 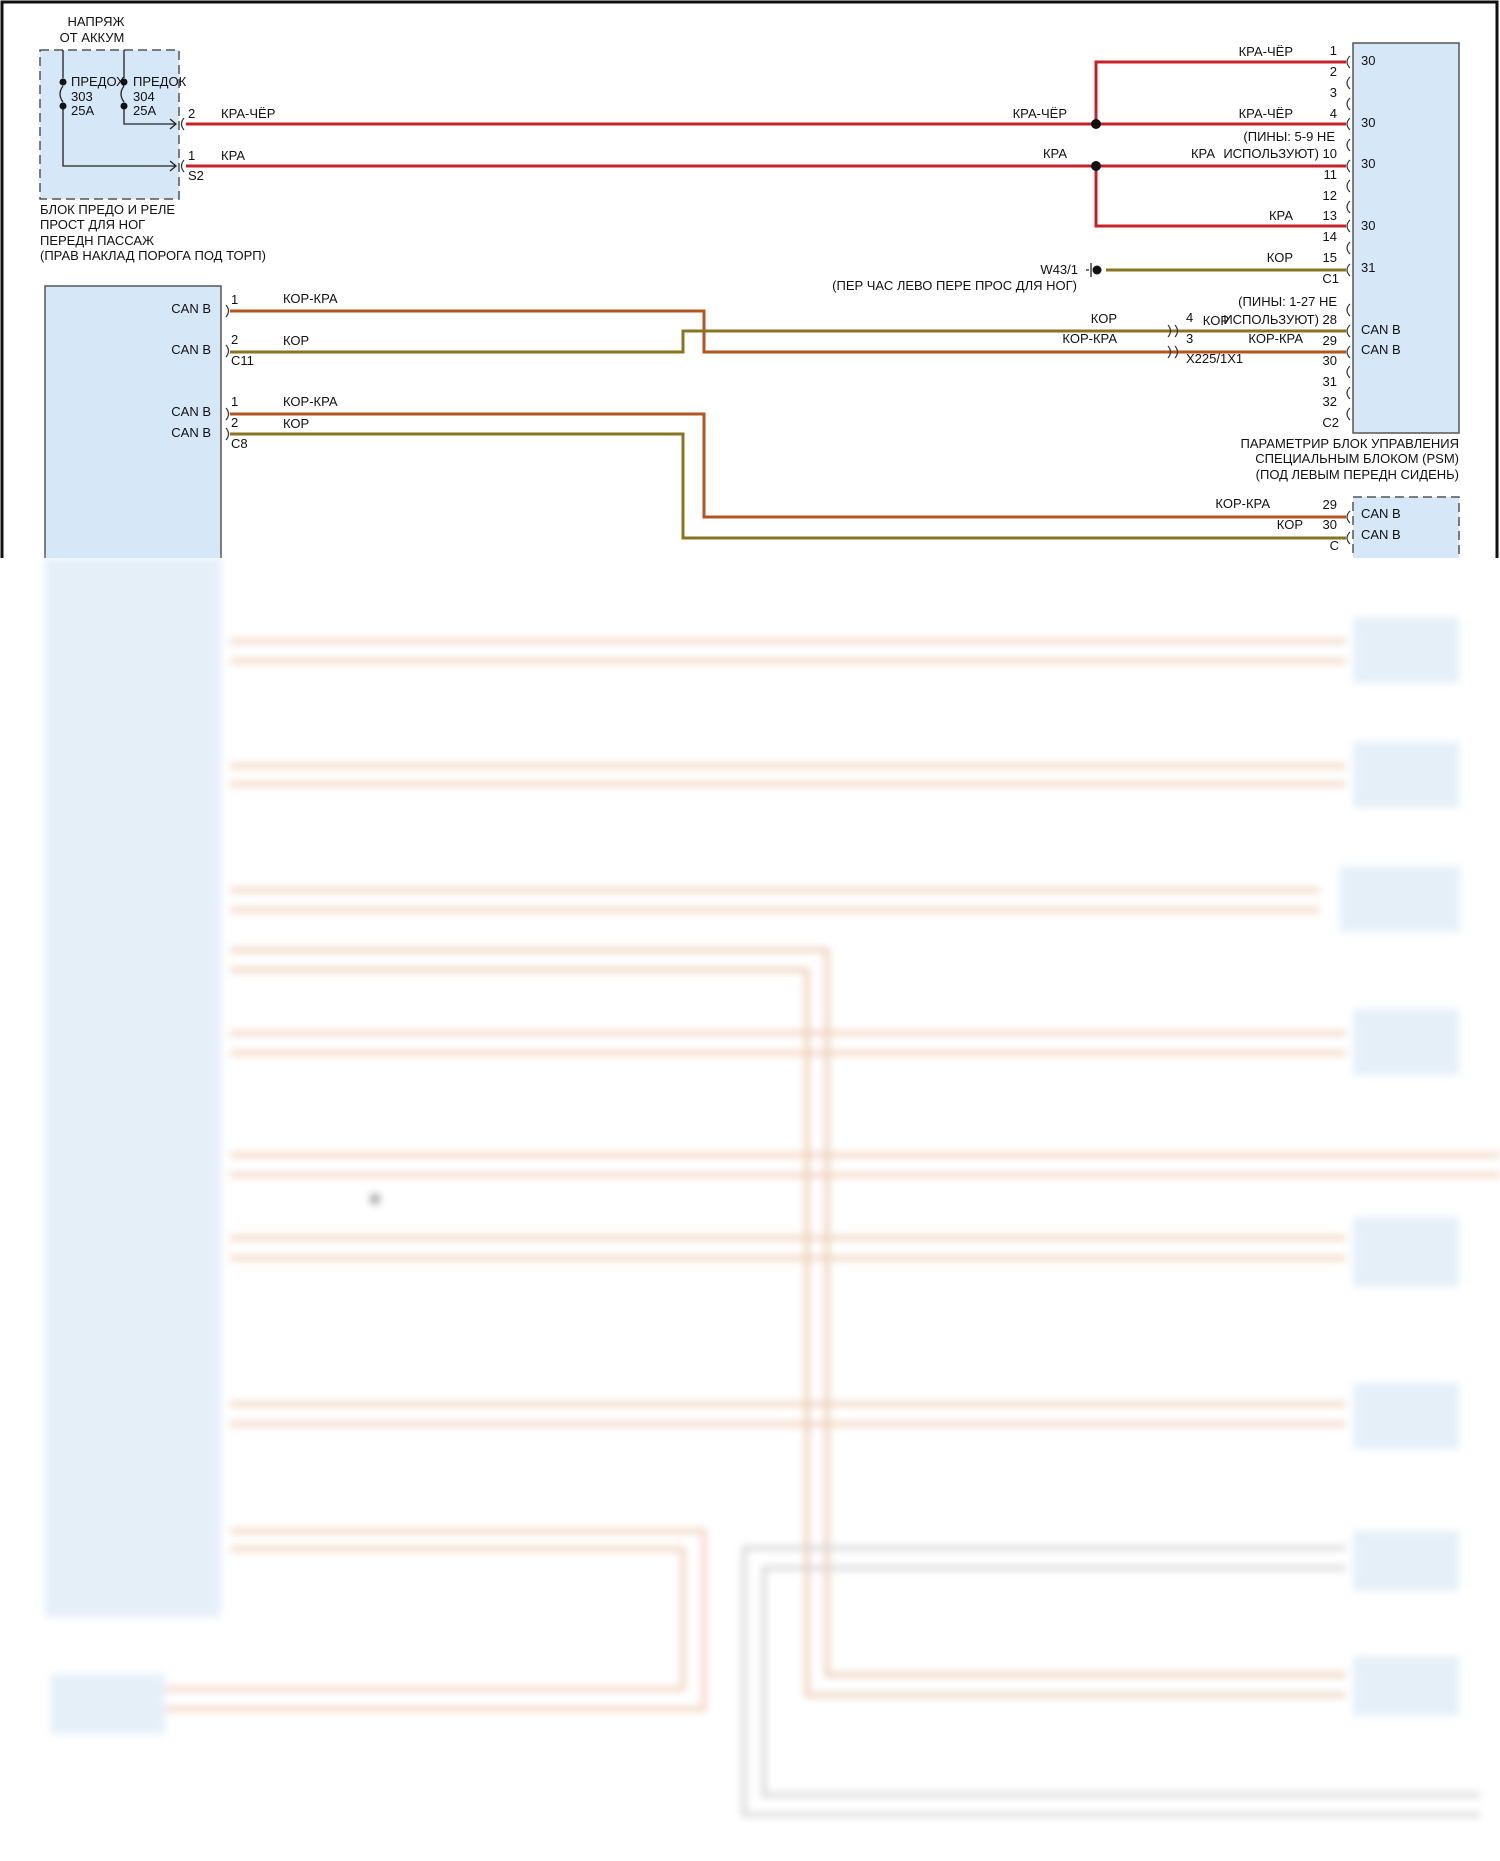 What do you see at coordinates (954, 285) in the screenshot?
I see `ground-location: (ПЕР ЧАС ЛЕВО ПЕРЕ ПРОС ДЛЯ НОГ)` at bounding box center [954, 285].